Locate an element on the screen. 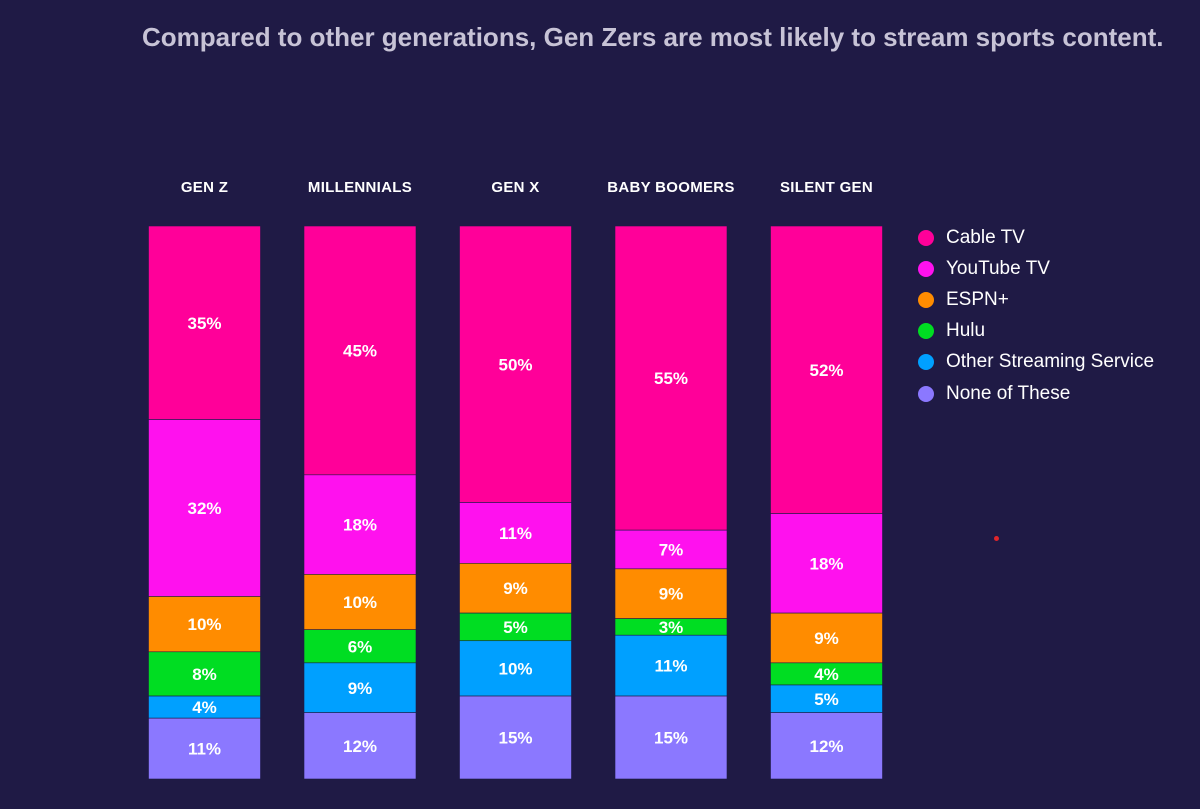 This screenshot has height=809, width=1200. data-label-silent-gen-youtube-tv: 18% is located at coordinates (826, 563).